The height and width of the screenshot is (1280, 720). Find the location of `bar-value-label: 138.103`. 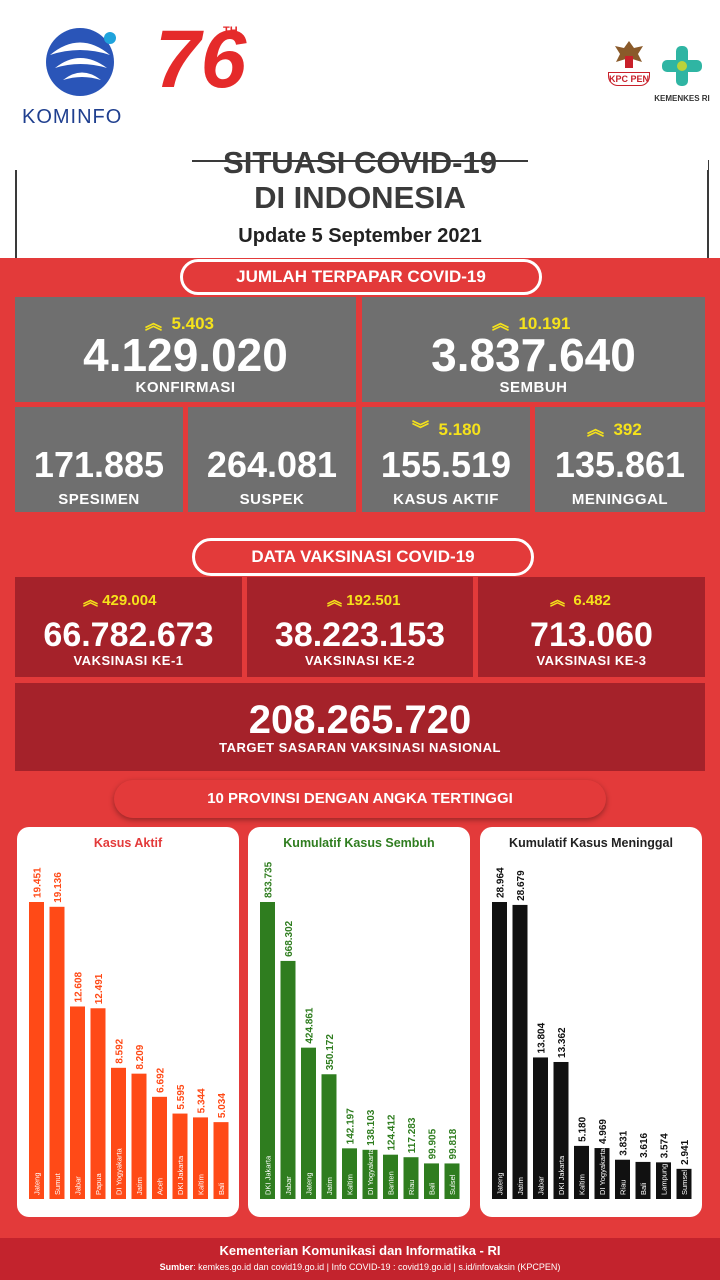

bar-value-label: 138.103 is located at coordinates (371, 1127).